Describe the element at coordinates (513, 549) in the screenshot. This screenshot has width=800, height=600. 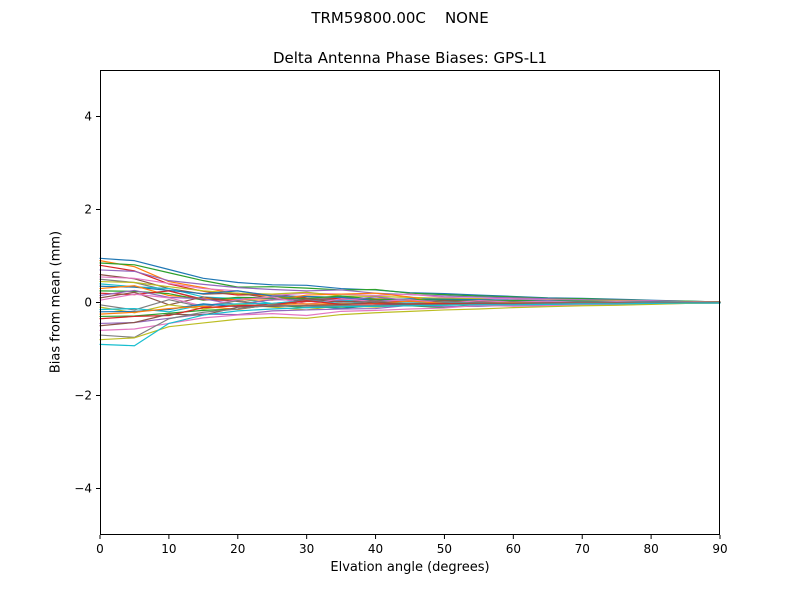
I see `x-tick-label: 60` at that location.